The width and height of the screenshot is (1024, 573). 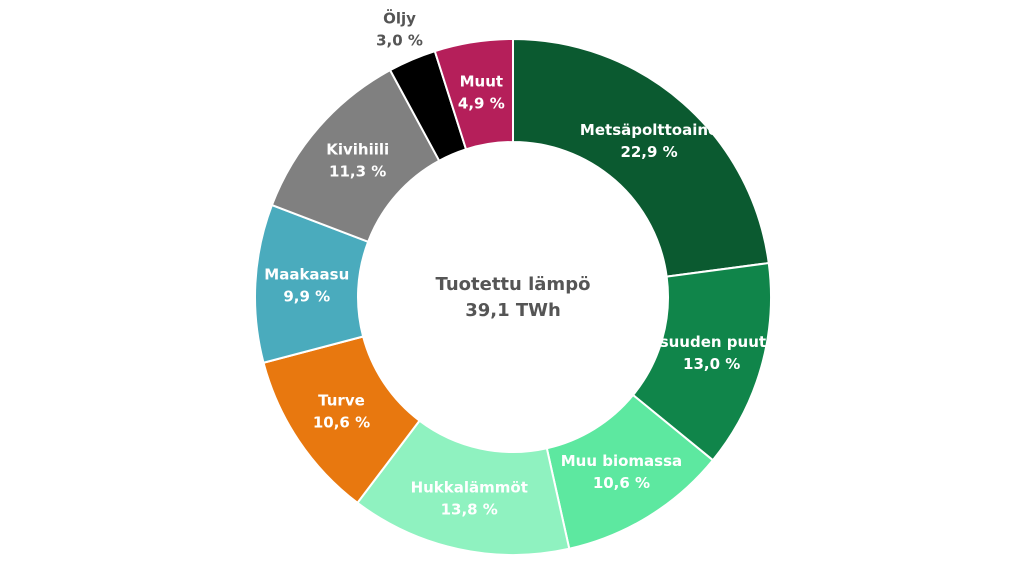 What do you see at coordinates (513, 284) in the screenshot?
I see `center-label: Tuotettu lämpö` at bounding box center [513, 284].